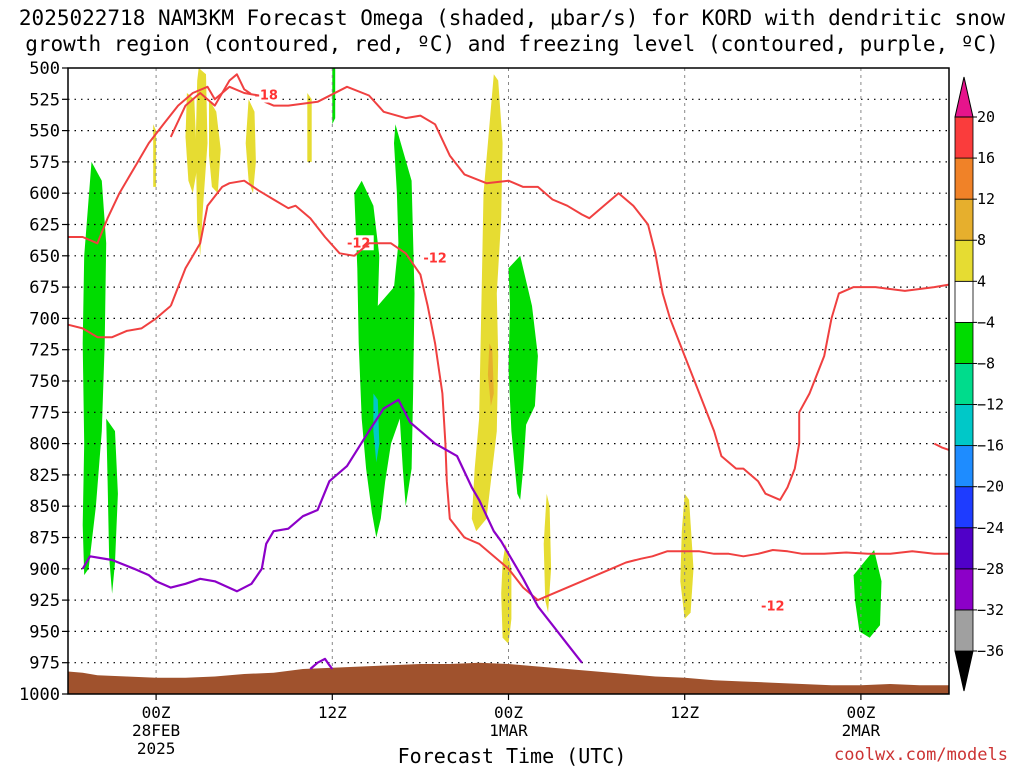 Image resolution: width=1024 pixels, height=768 pixels. Describe the element at coordinates (986, 199) in the screenshot. I see `colorbar-label-11: 12` at that location.